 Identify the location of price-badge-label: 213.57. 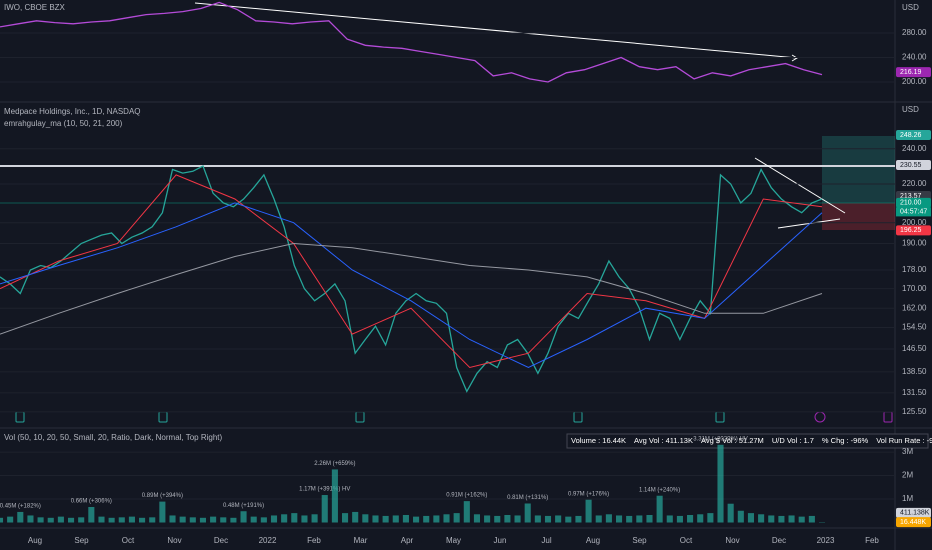
(911, 196).